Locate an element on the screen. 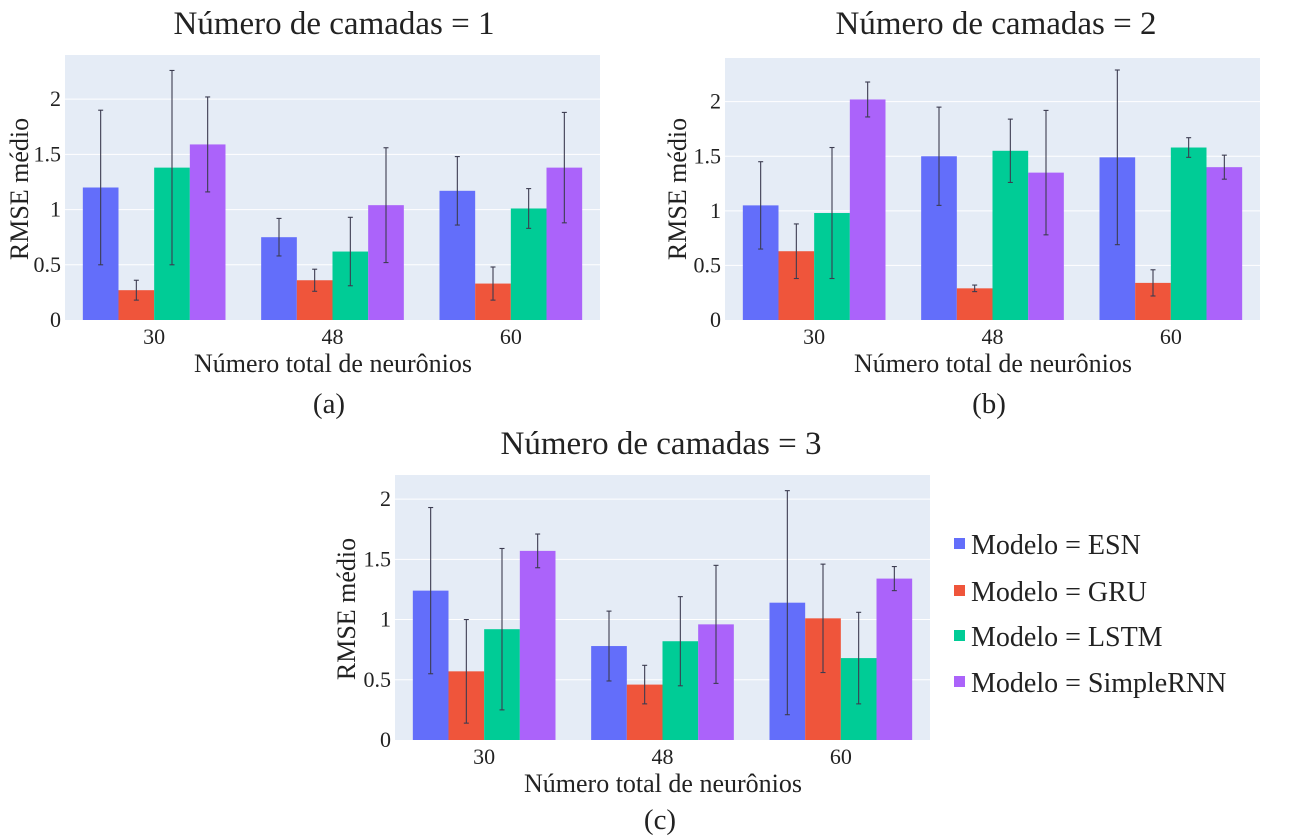 Image resolution: width=1300 pixels, height=840 pixels. chart-title: Número de camadas = 1 is located at coordinates (334, 24).